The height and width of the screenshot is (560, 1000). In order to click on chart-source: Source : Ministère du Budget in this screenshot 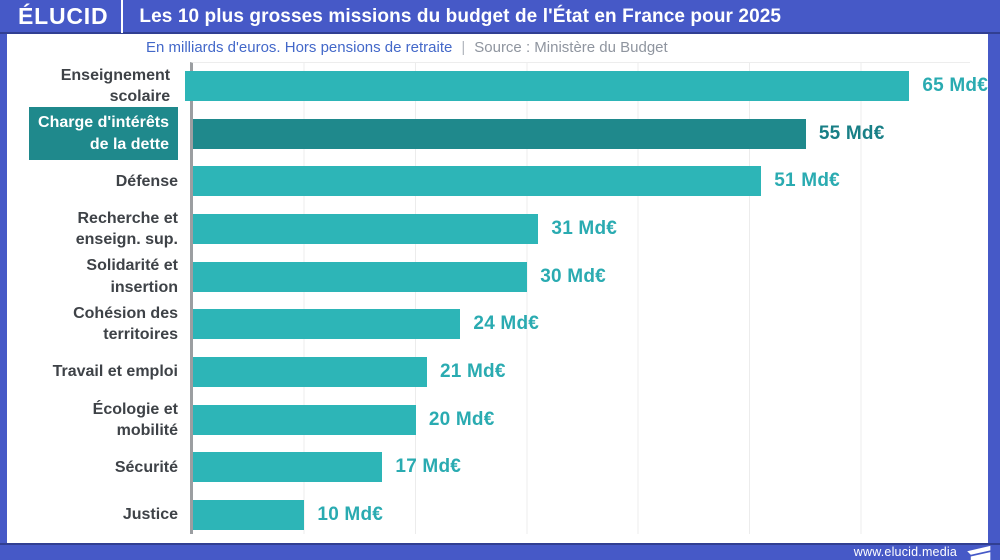, I will do `click(571, 47)`.